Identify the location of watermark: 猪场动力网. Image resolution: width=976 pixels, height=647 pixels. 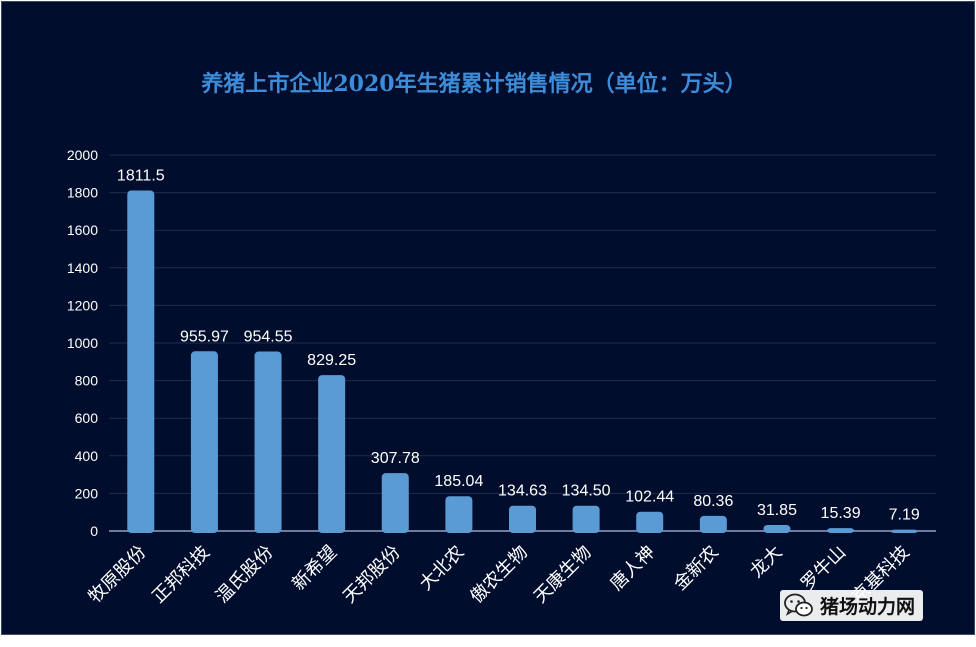
(852, 605).